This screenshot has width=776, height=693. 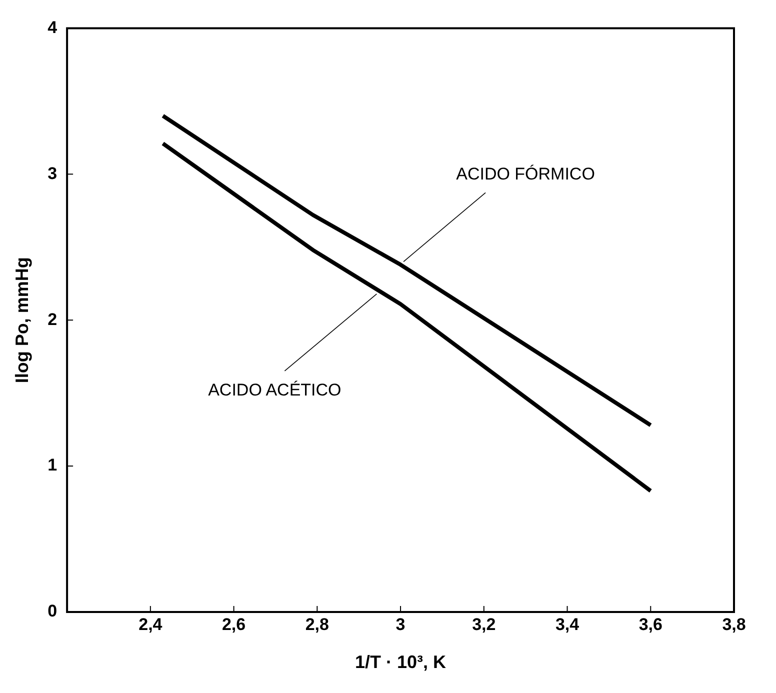 What do you see at coordinates (53, 173) in the screenshot?
I see `y-tick-label: 3` at bounding box center [53, 173].